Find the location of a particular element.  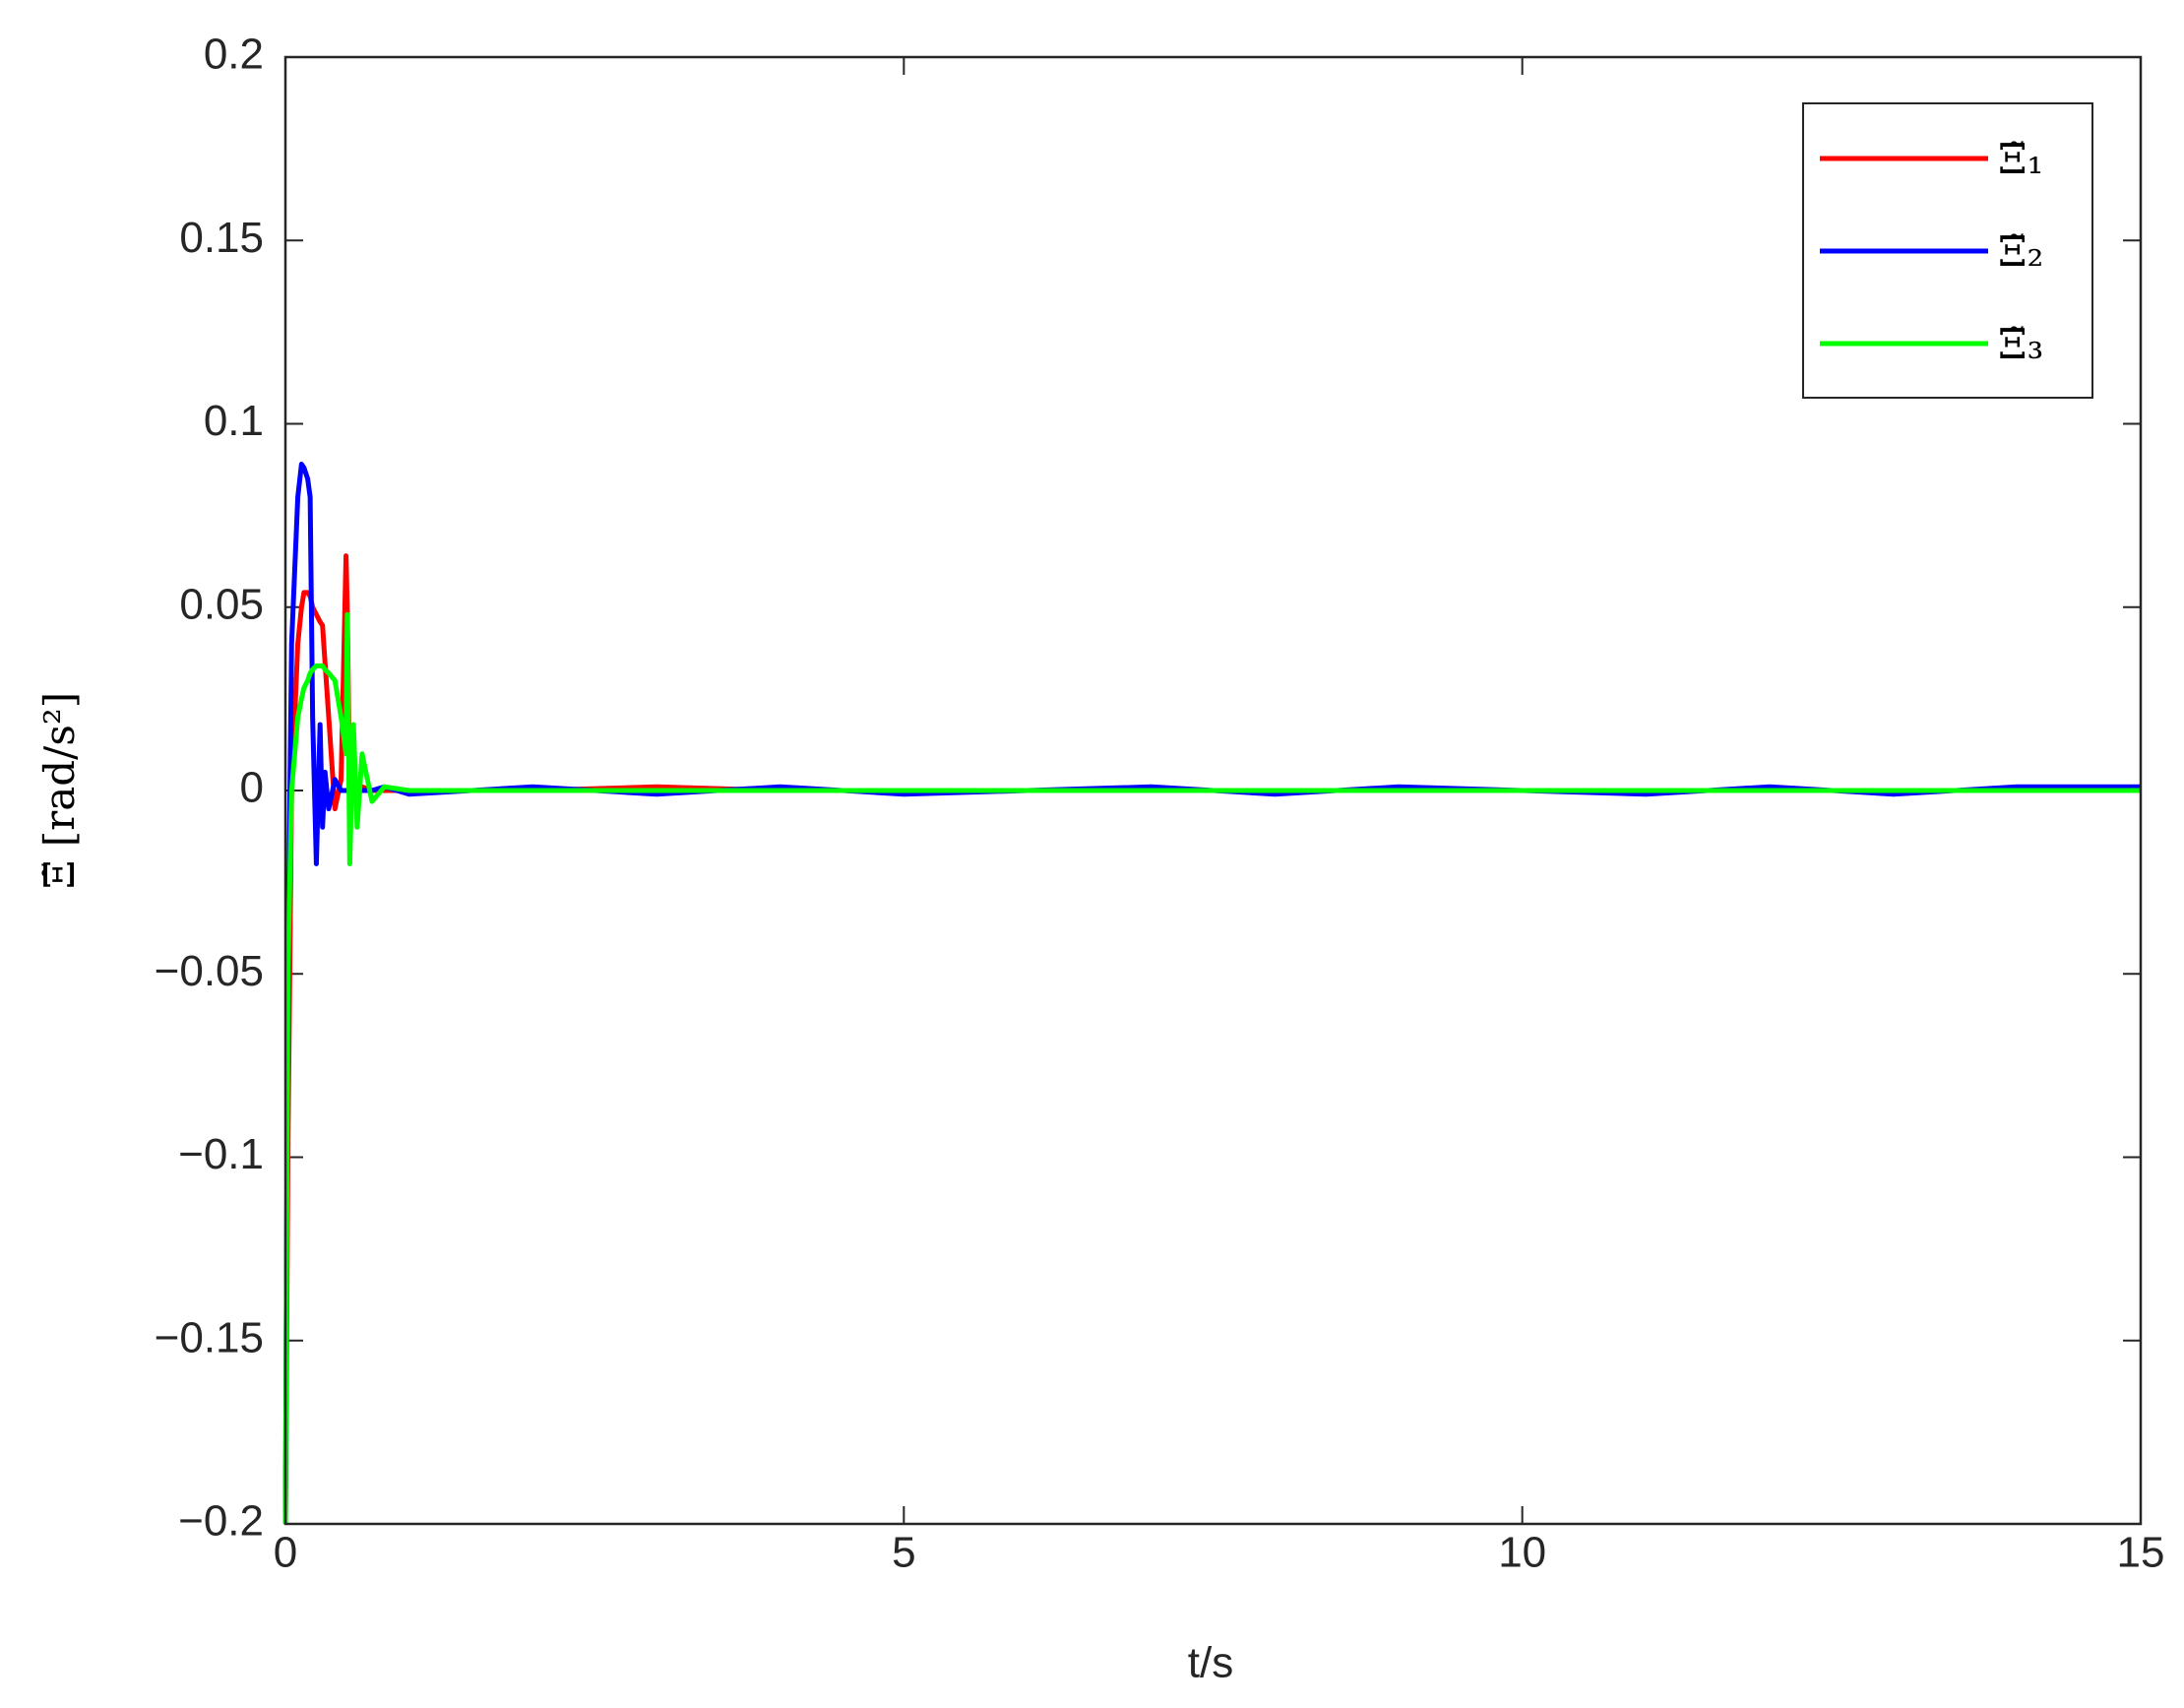

x-tick-label: 0 is located at coordinates (285, 1553).